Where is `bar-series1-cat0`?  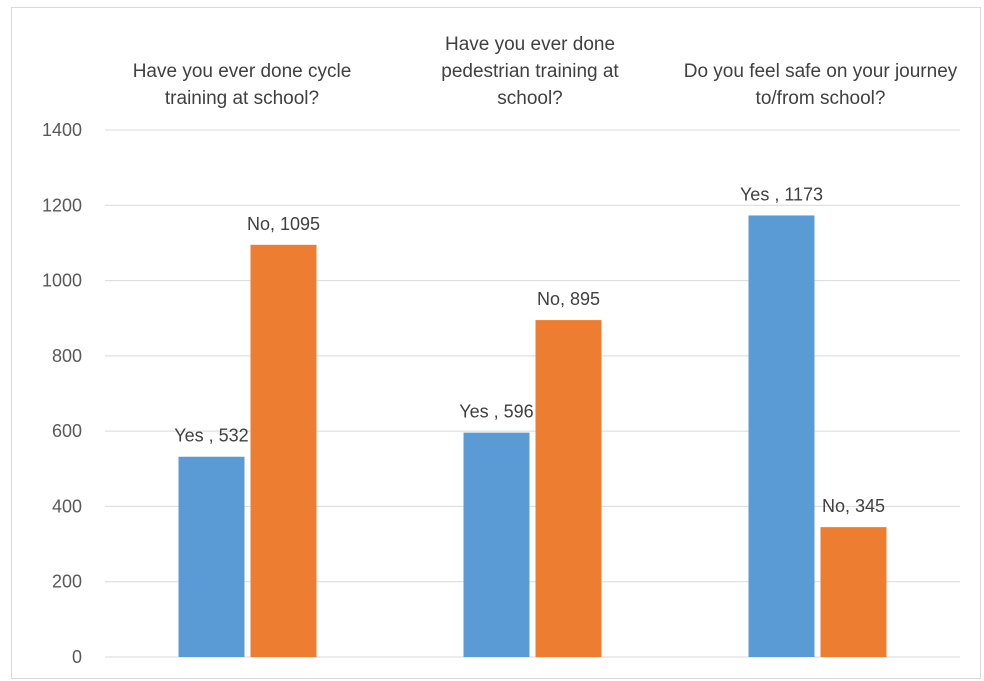 bar-series1-cat0 is located at coordinates (283, 450).